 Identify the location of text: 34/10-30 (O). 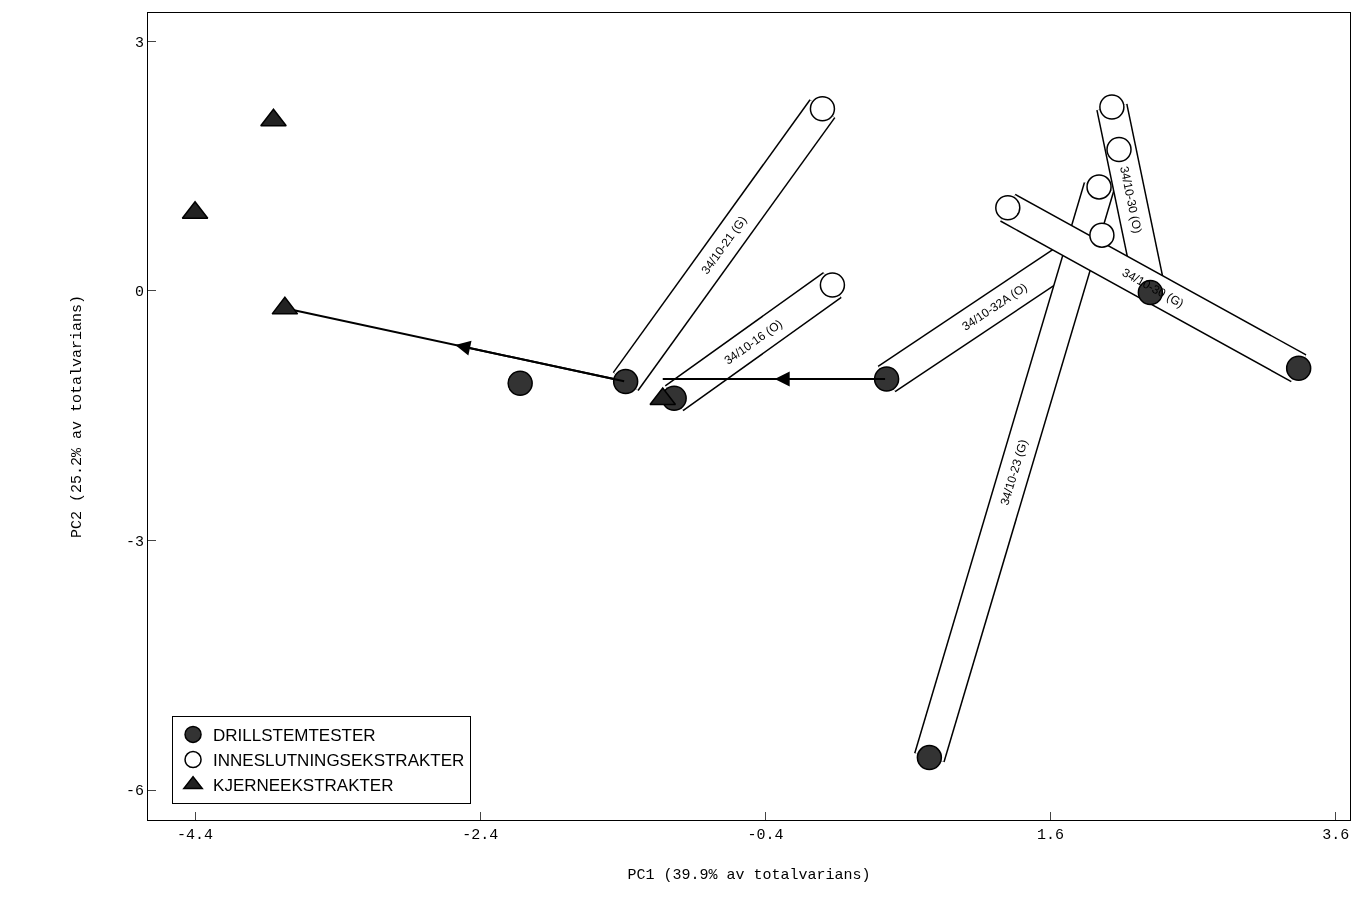
(1131, 199).